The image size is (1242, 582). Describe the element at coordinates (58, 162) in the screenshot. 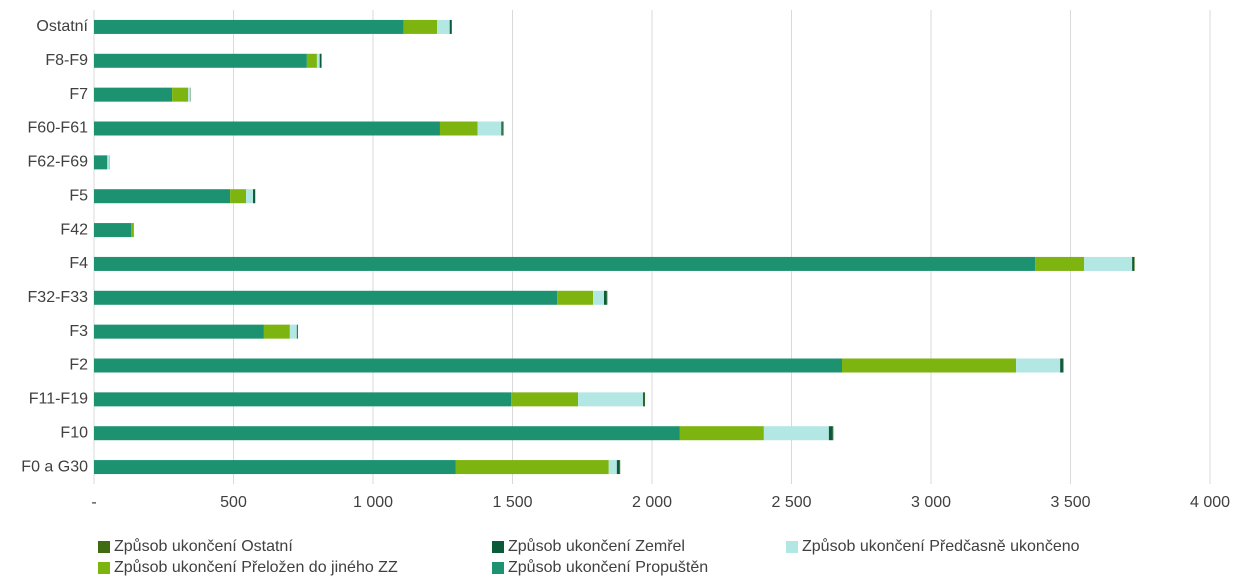

I see `y-tick-label: F62-F69` at that location.